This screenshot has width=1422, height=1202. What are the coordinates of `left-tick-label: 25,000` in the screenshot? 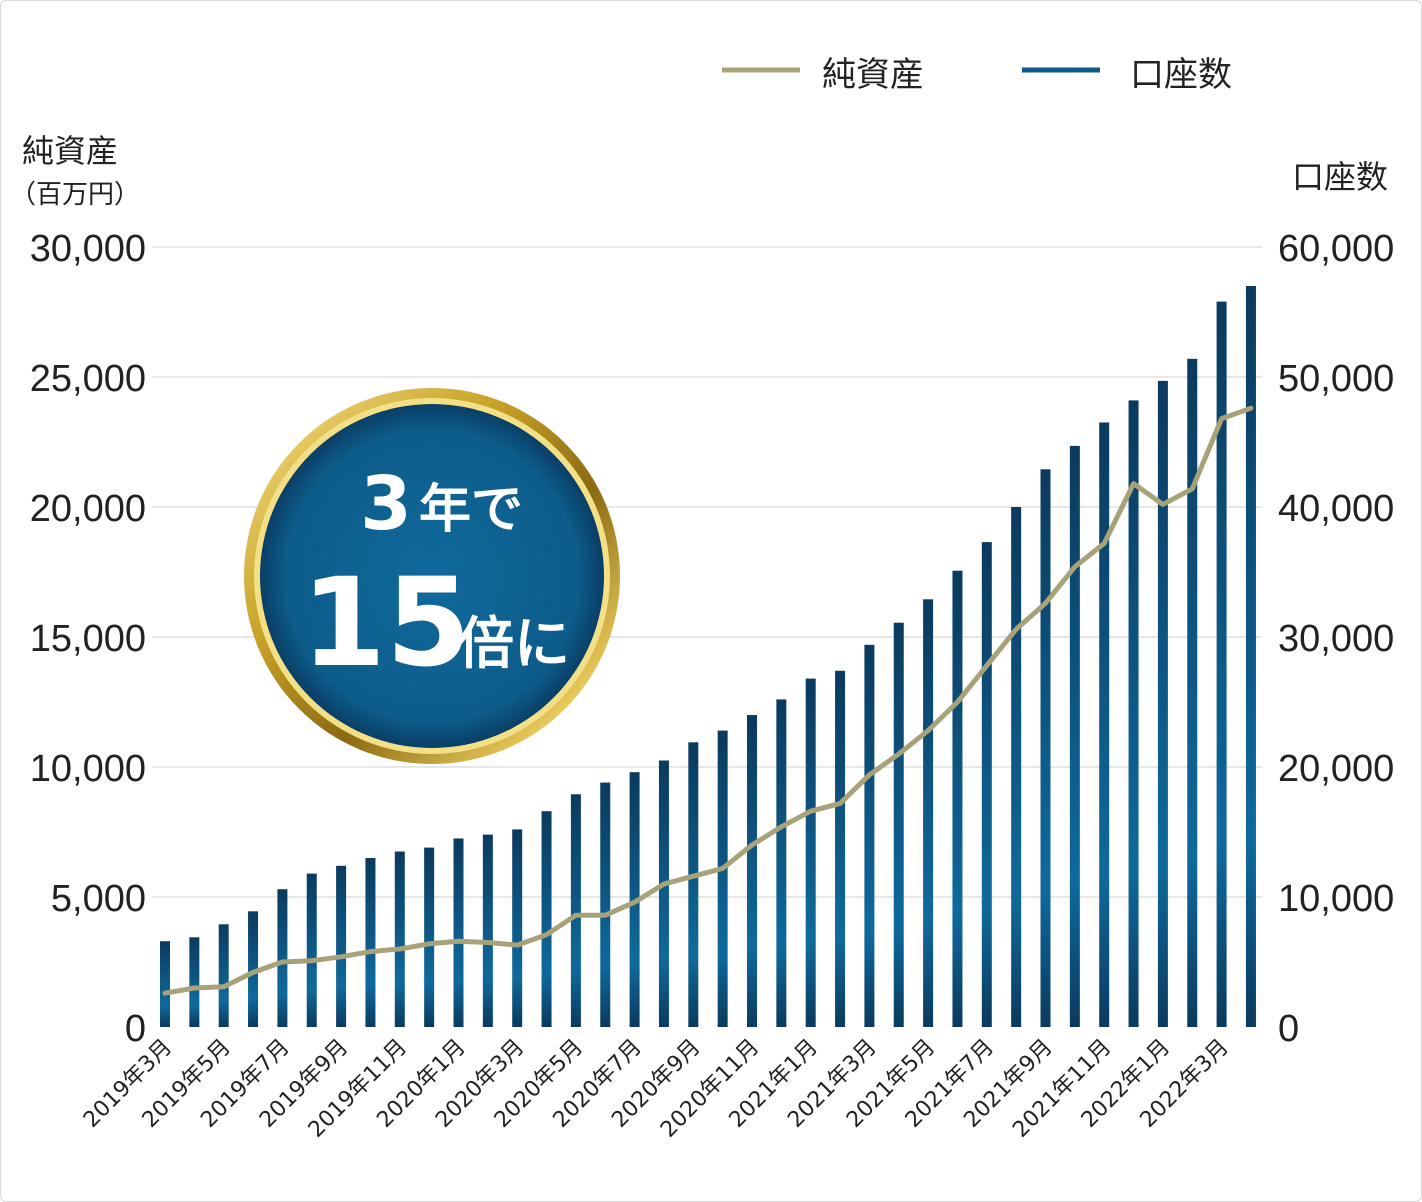 It's located at (88, 379).